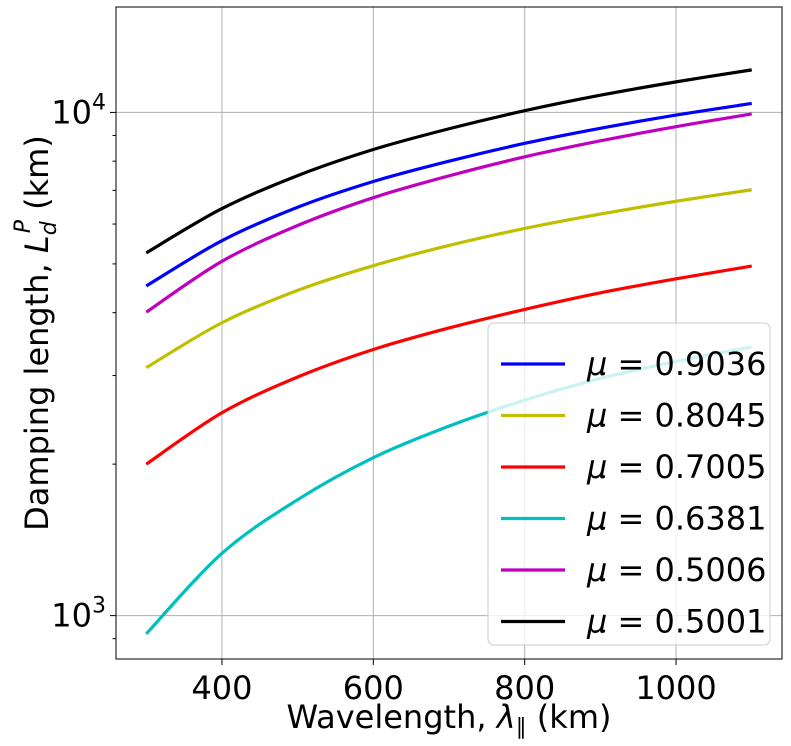 The image size is (791, 746). Describe the element at coordinates (78, 614) in the screenshot. I see `y-tick-label: 10³` at that location.